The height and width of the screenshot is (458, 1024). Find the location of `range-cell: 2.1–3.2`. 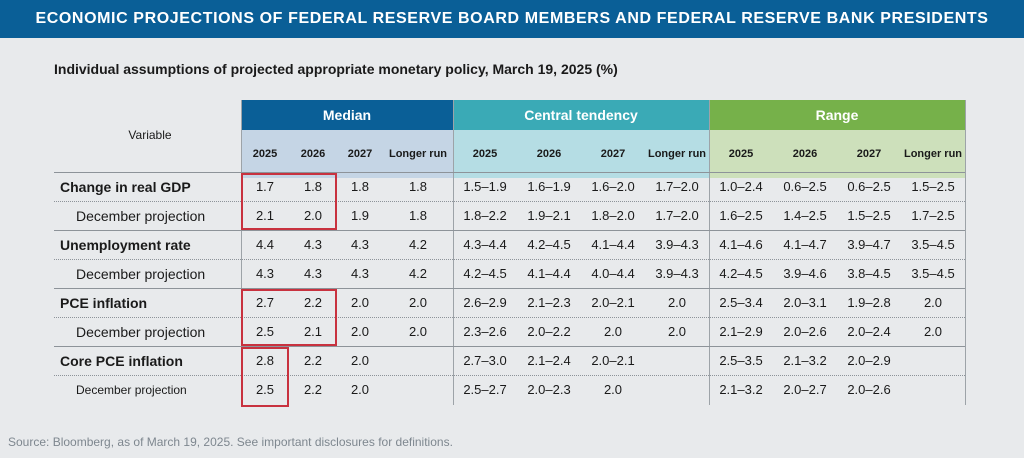

range-cell: 2.1–3.2 is located at coordinates (805, 360).